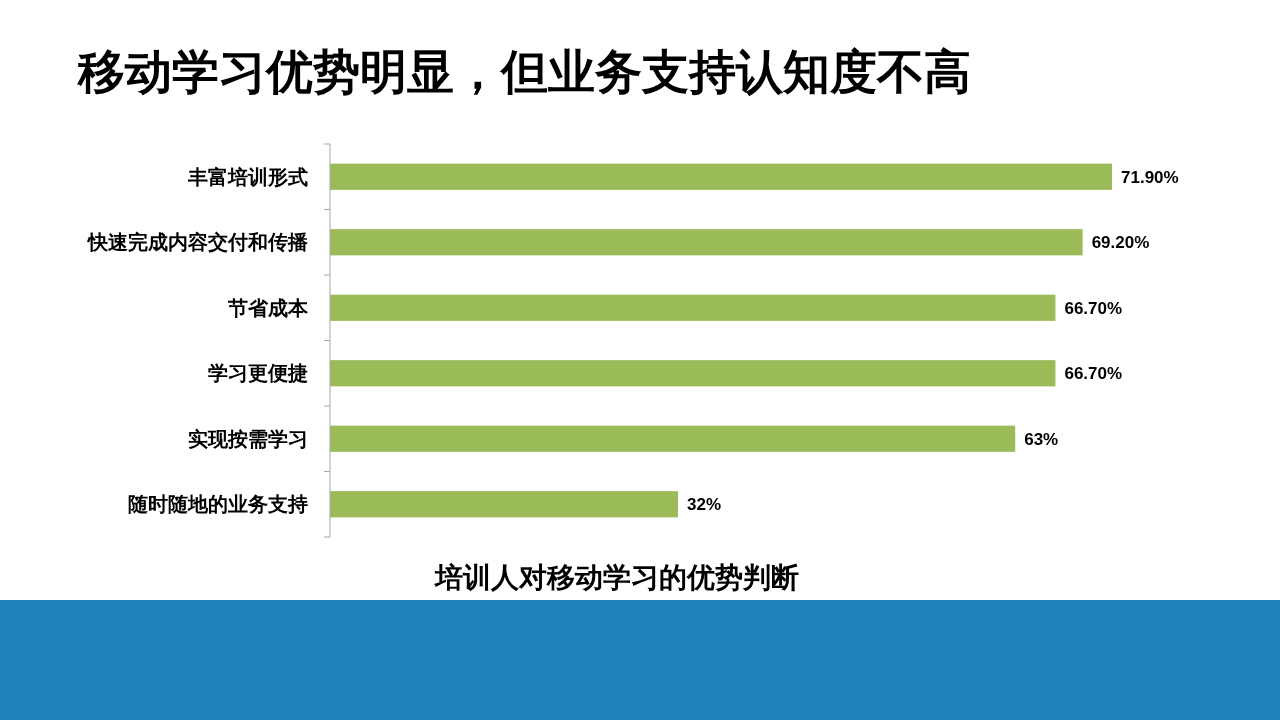  I want to click on data-label: 63%, so click(1041, 439).